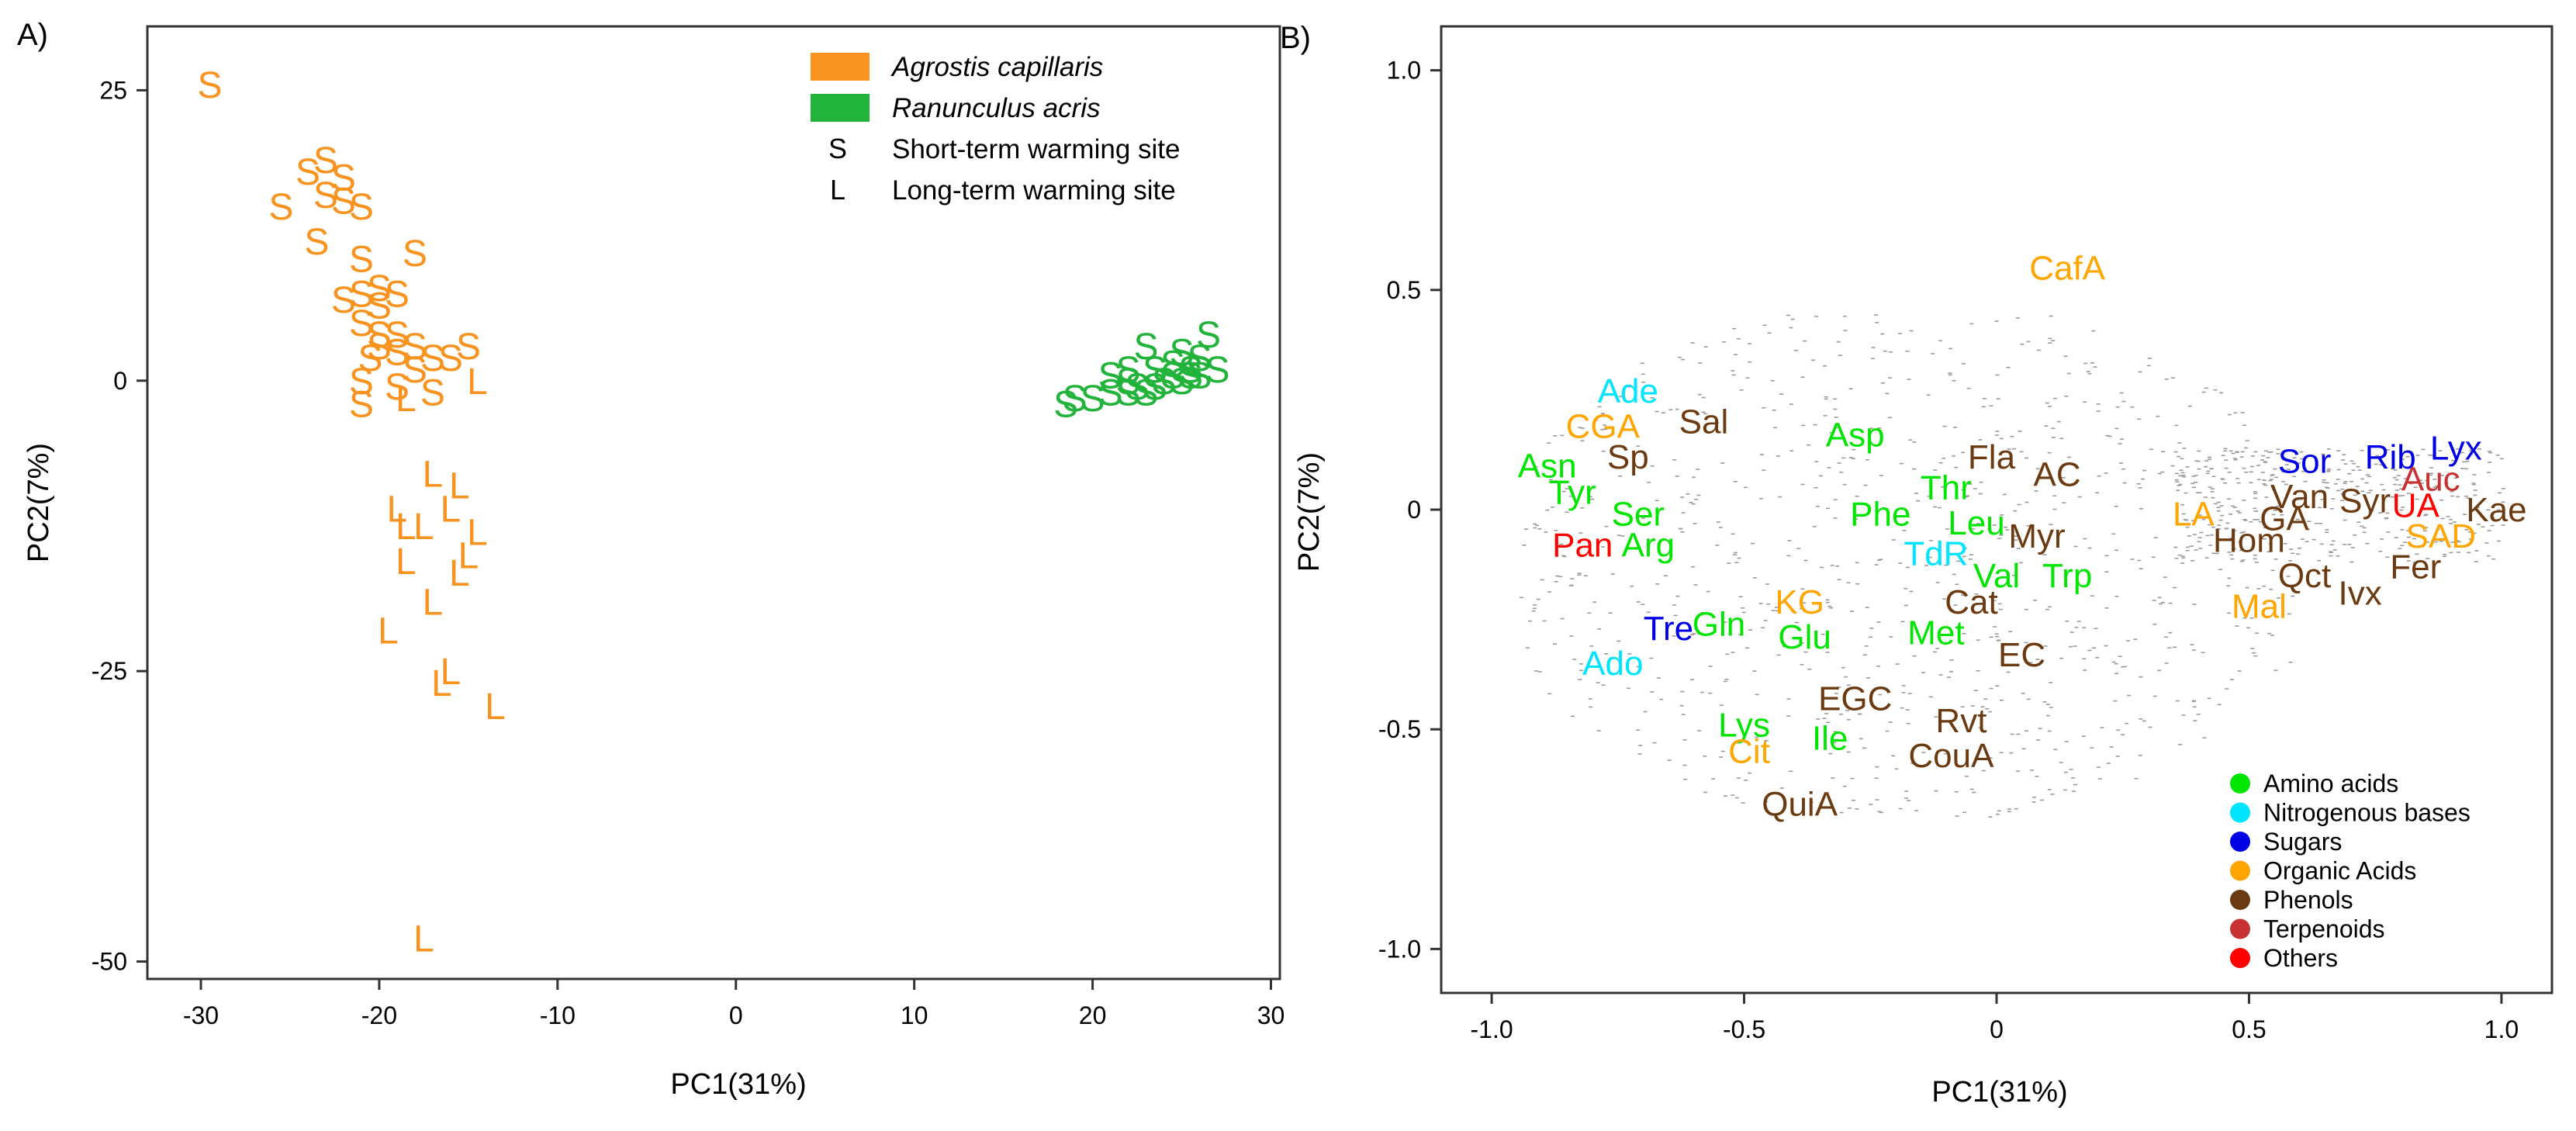 This screenshot has width=2576, height=1131. Describe the element at coordinates (38, 502) in the screenshot. I see `panel-a-y-axis-label: PC2(7%)` at that location.